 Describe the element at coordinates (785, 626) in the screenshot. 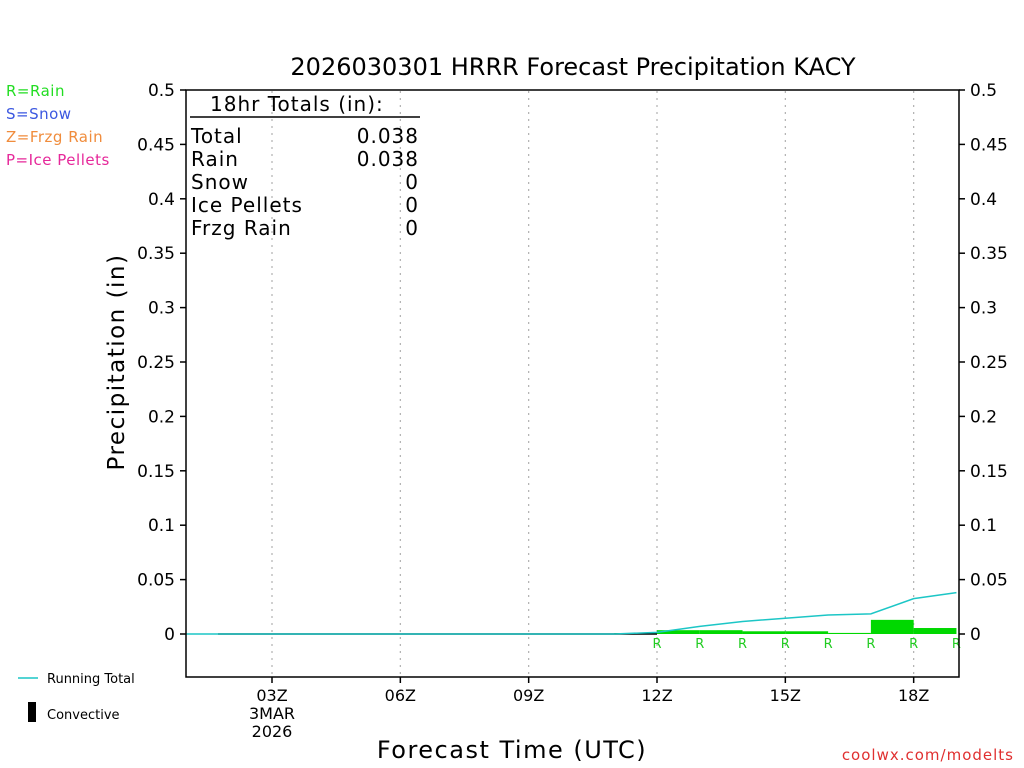

I see `precip-bars` at that location.